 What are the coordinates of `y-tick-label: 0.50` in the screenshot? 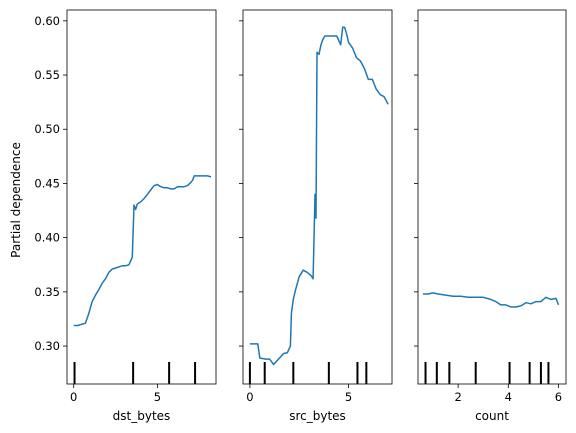 It's located at (47, 129).